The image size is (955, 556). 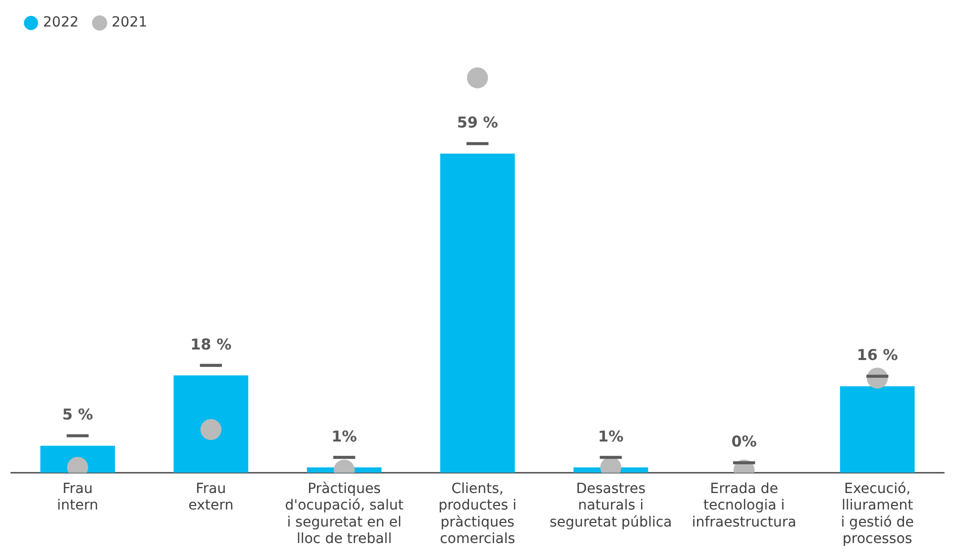 I want to click on legend-label: 2022, so click(x=61, y=22).